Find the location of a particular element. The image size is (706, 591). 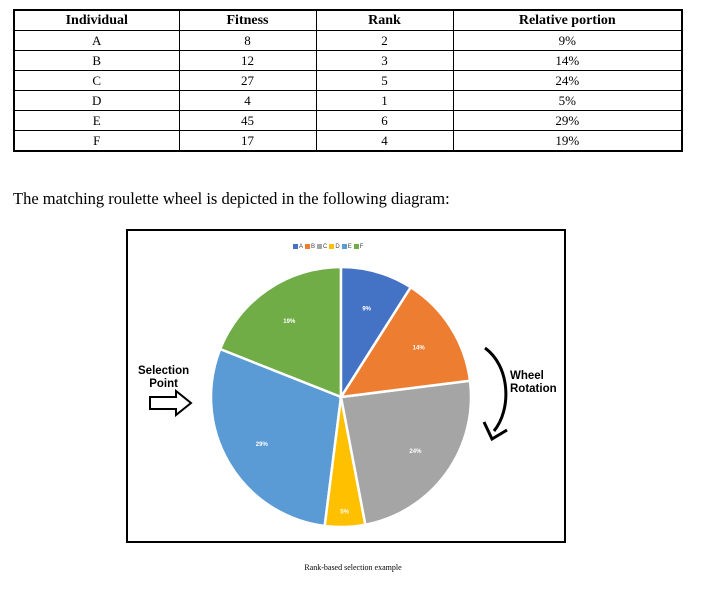

table-cell: C is located at coordinates (96, 80).